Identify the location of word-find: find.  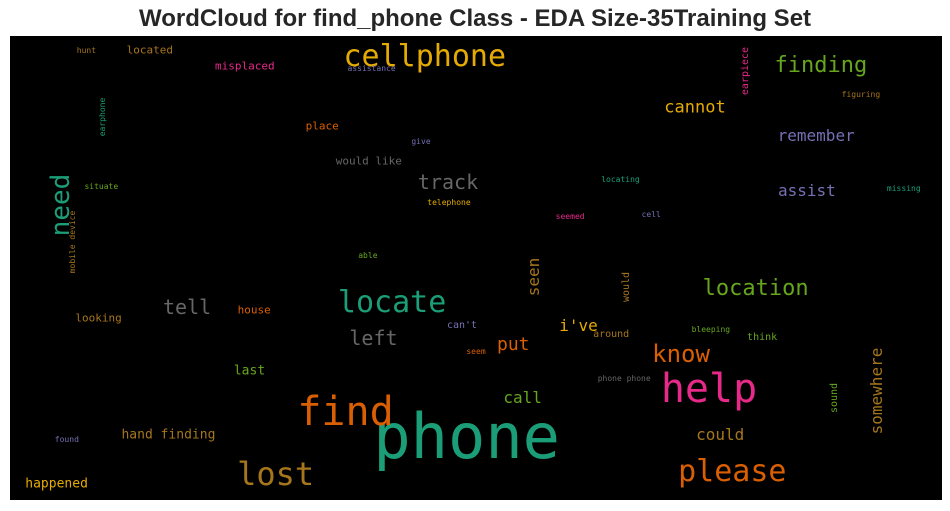
(345, 411).